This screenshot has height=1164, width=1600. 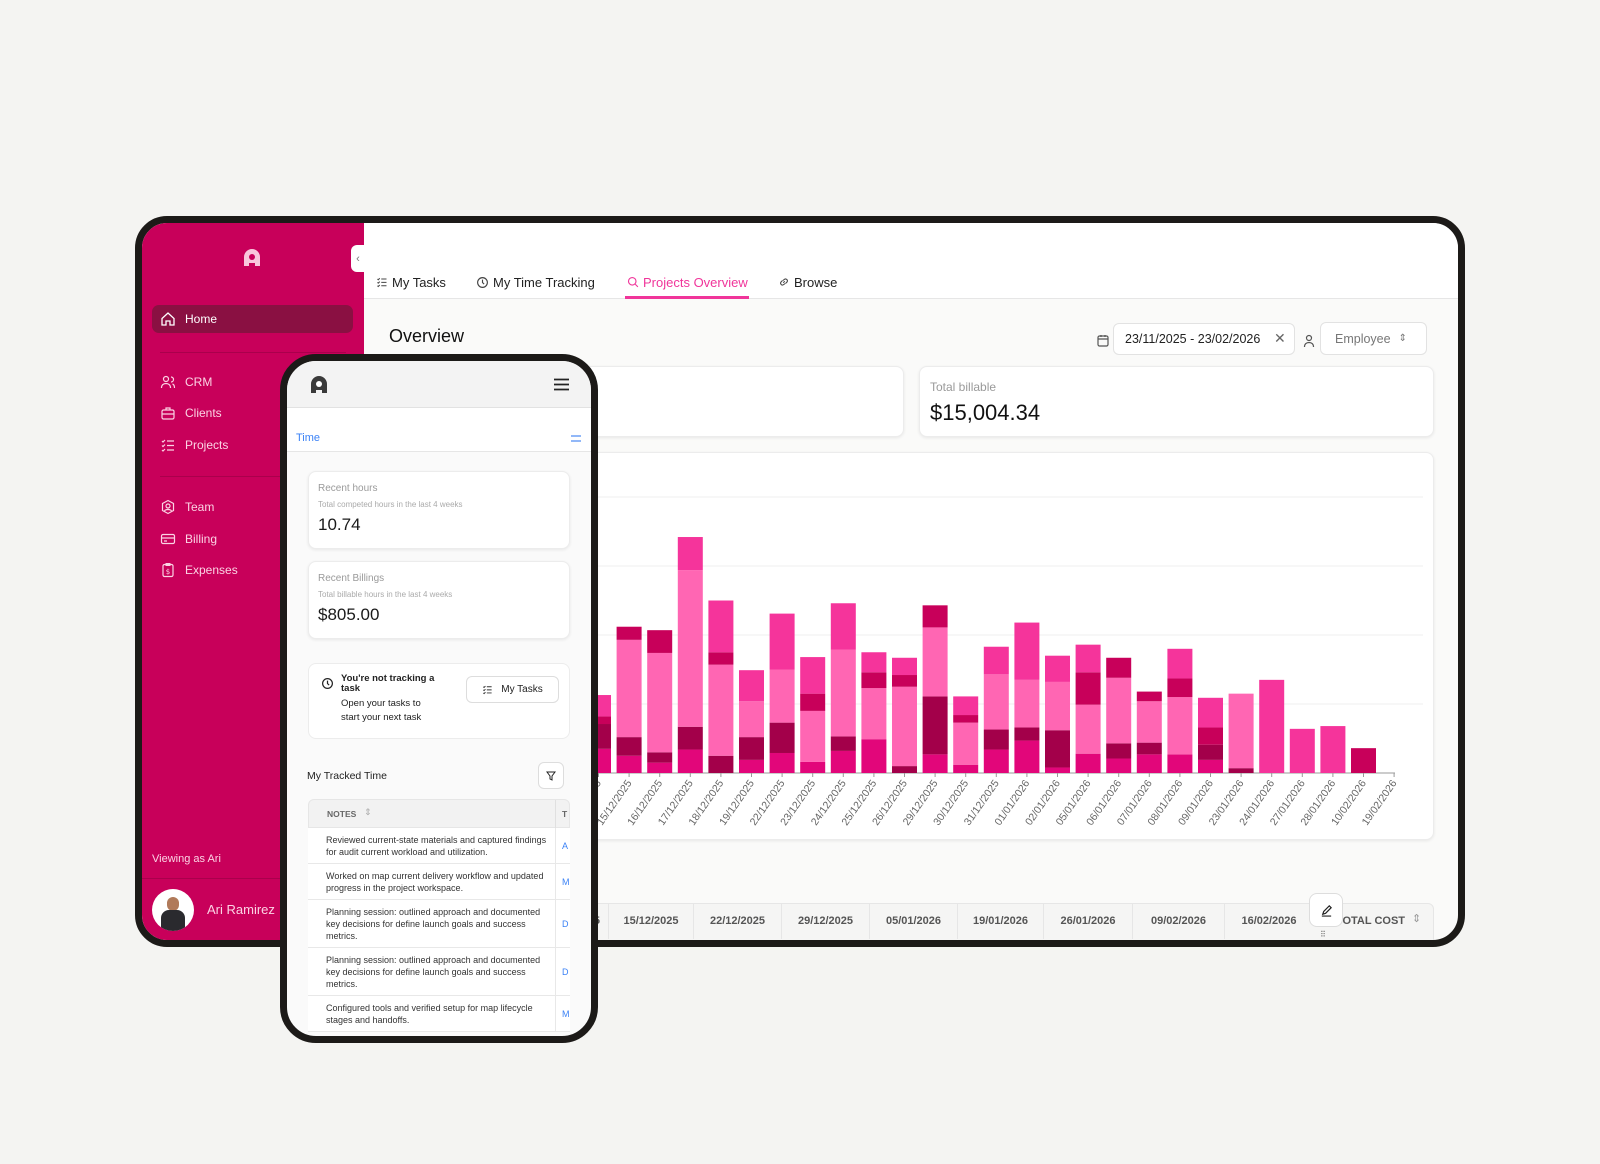 I want to click on sidebar-item-home: Home, so click(x=252, y=319).